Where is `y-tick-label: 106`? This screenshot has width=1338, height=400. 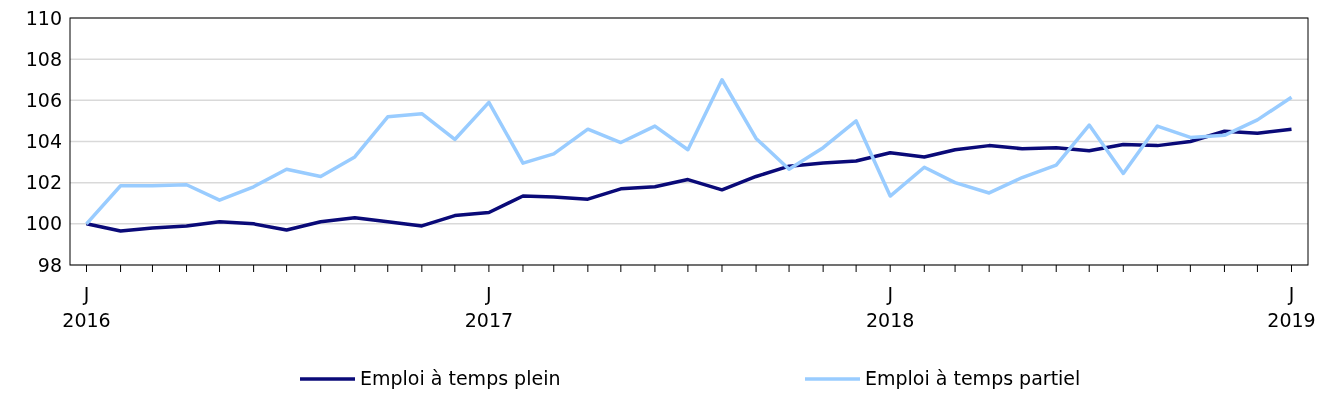
y-tick-label: 106 is located at coordinates (43, 99).